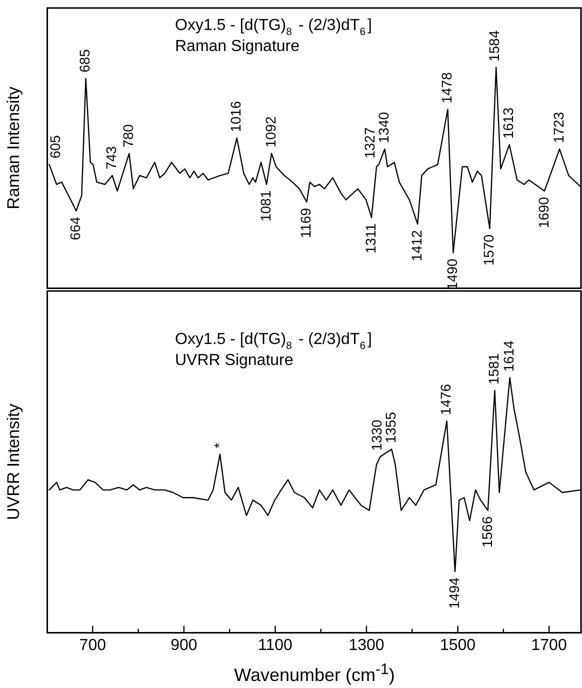 Image resolution: width=582 pixels, height=688 pixels. Describe the element at coordinates (494, 368) in the screenshot. I see `annotation: 1581` at that location.